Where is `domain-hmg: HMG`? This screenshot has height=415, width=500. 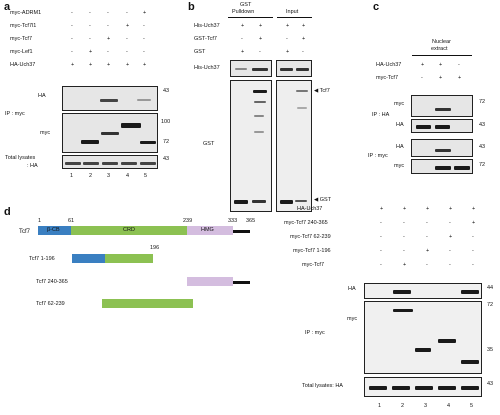 domain-hmg: HMG is located at coordinates (210, 230).